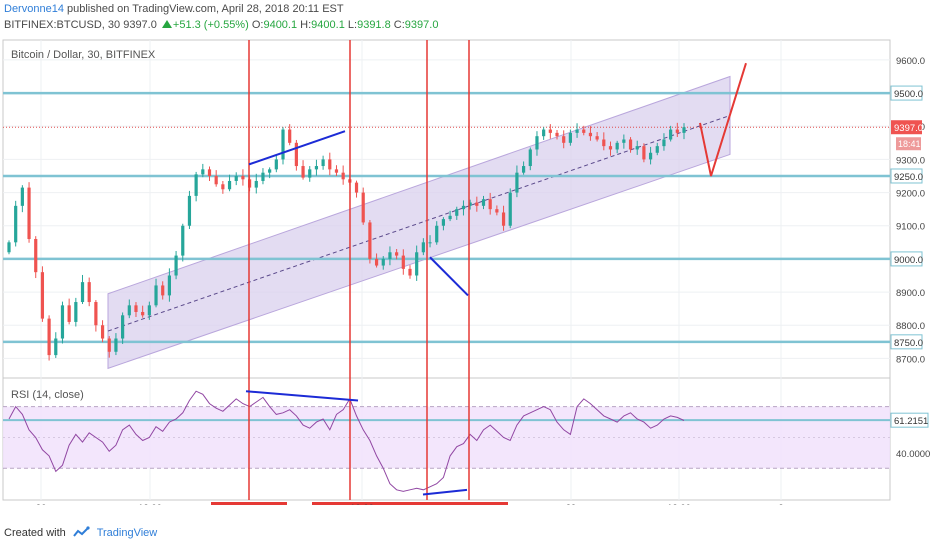  What do you see at coordinates (280, 25) in the screenshot?
I see `open-value: 9400.1` at bounding box center [280, 25].